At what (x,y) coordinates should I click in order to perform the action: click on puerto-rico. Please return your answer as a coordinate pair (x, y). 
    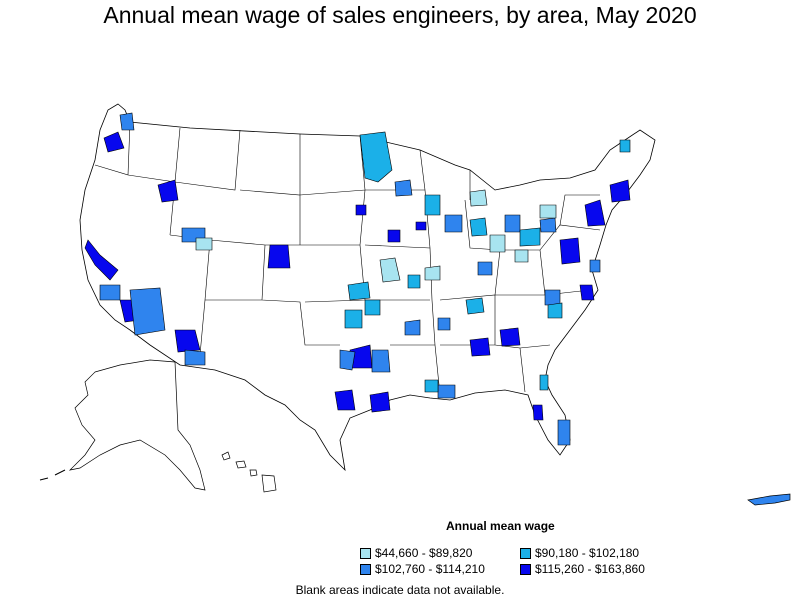
    Looking at the image, I should click on (769, 499).